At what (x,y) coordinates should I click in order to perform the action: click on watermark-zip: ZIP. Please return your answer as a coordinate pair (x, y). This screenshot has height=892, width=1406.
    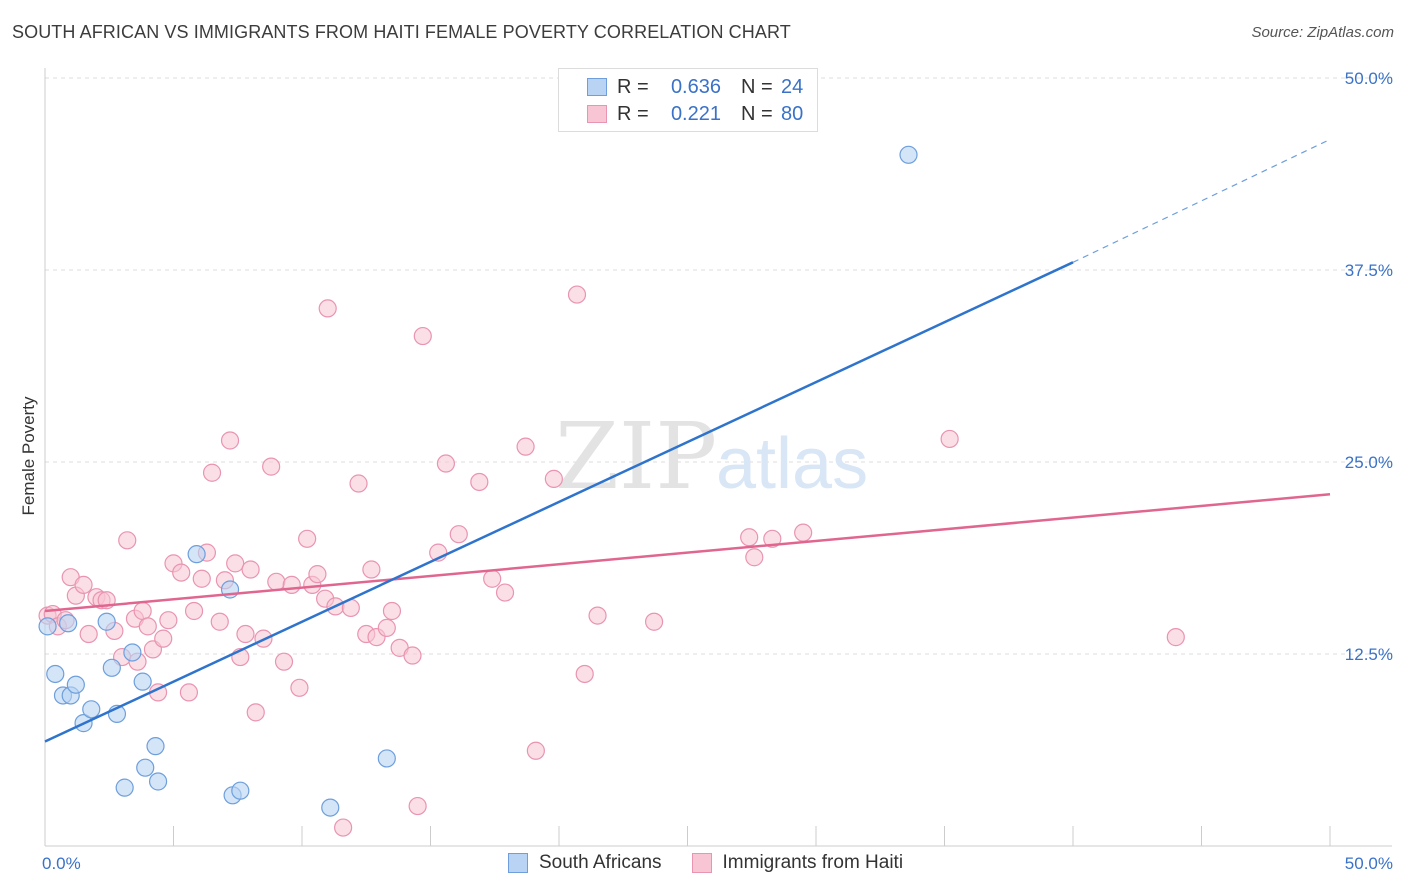
    Looking at the image, I should click on (636, 456).